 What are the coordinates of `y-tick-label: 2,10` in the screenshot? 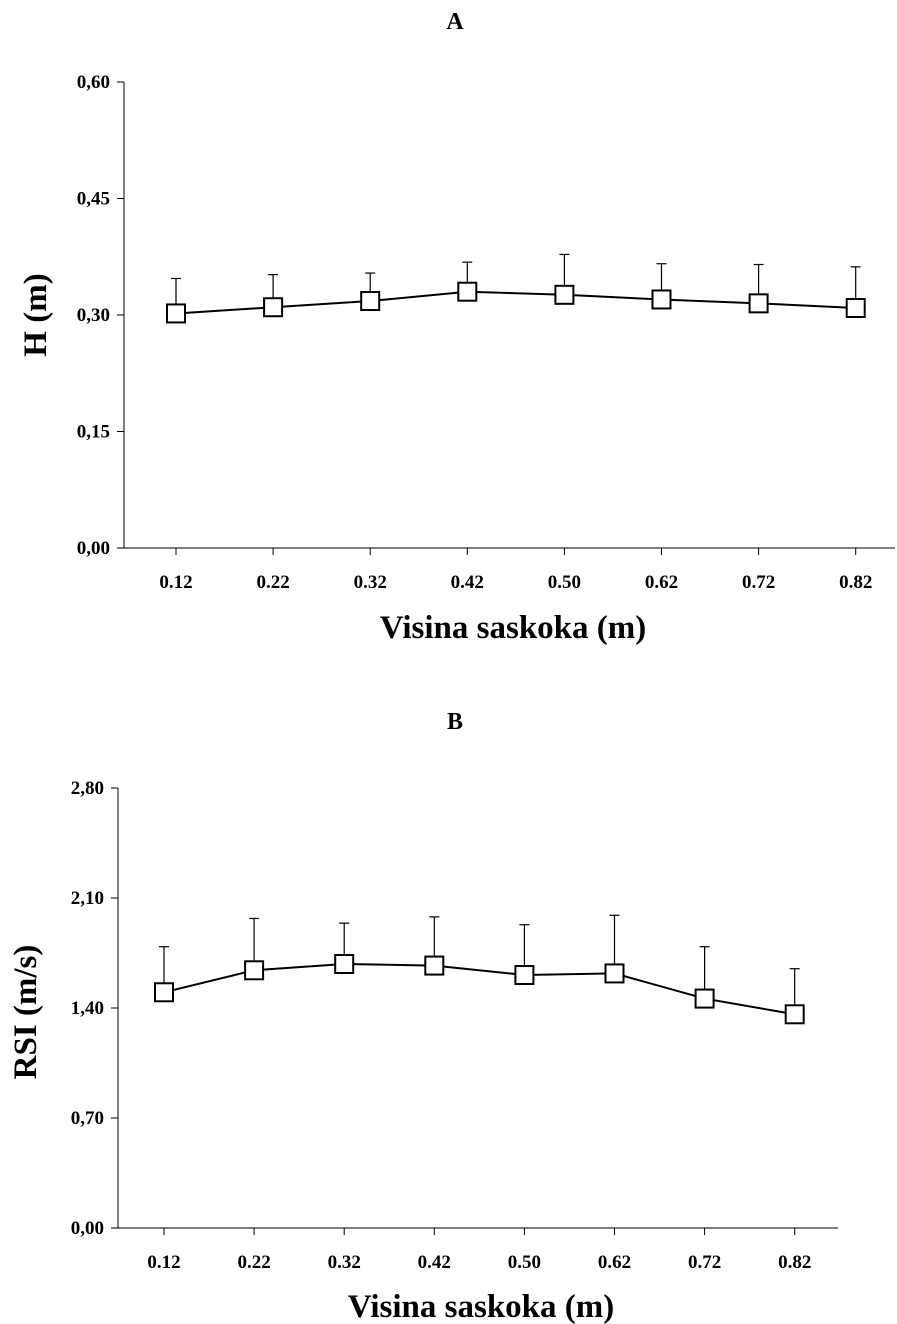 It's located at (87, 898).